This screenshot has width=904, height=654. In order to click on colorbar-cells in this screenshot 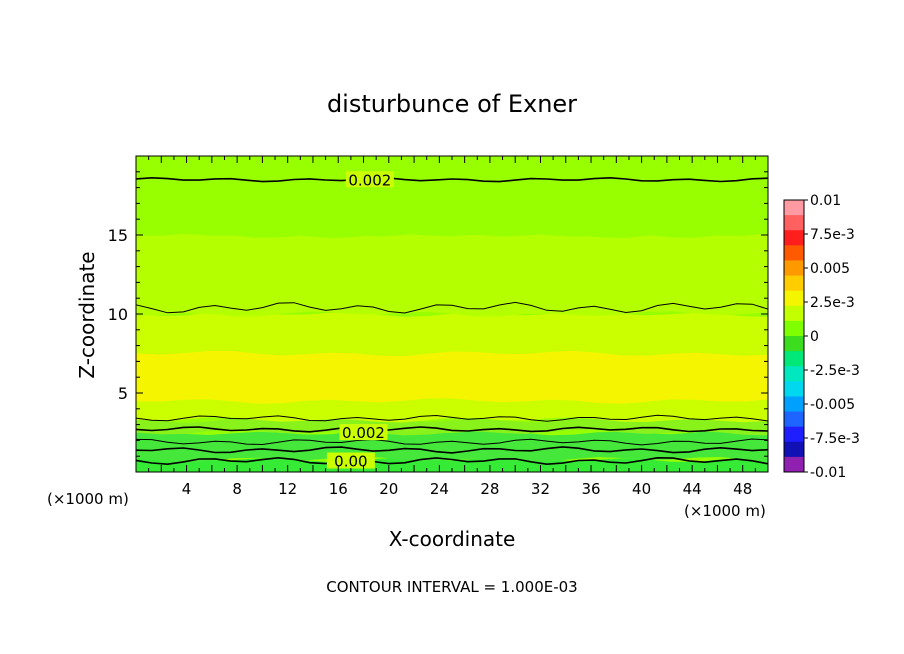, I will do `click(794, 336)`.